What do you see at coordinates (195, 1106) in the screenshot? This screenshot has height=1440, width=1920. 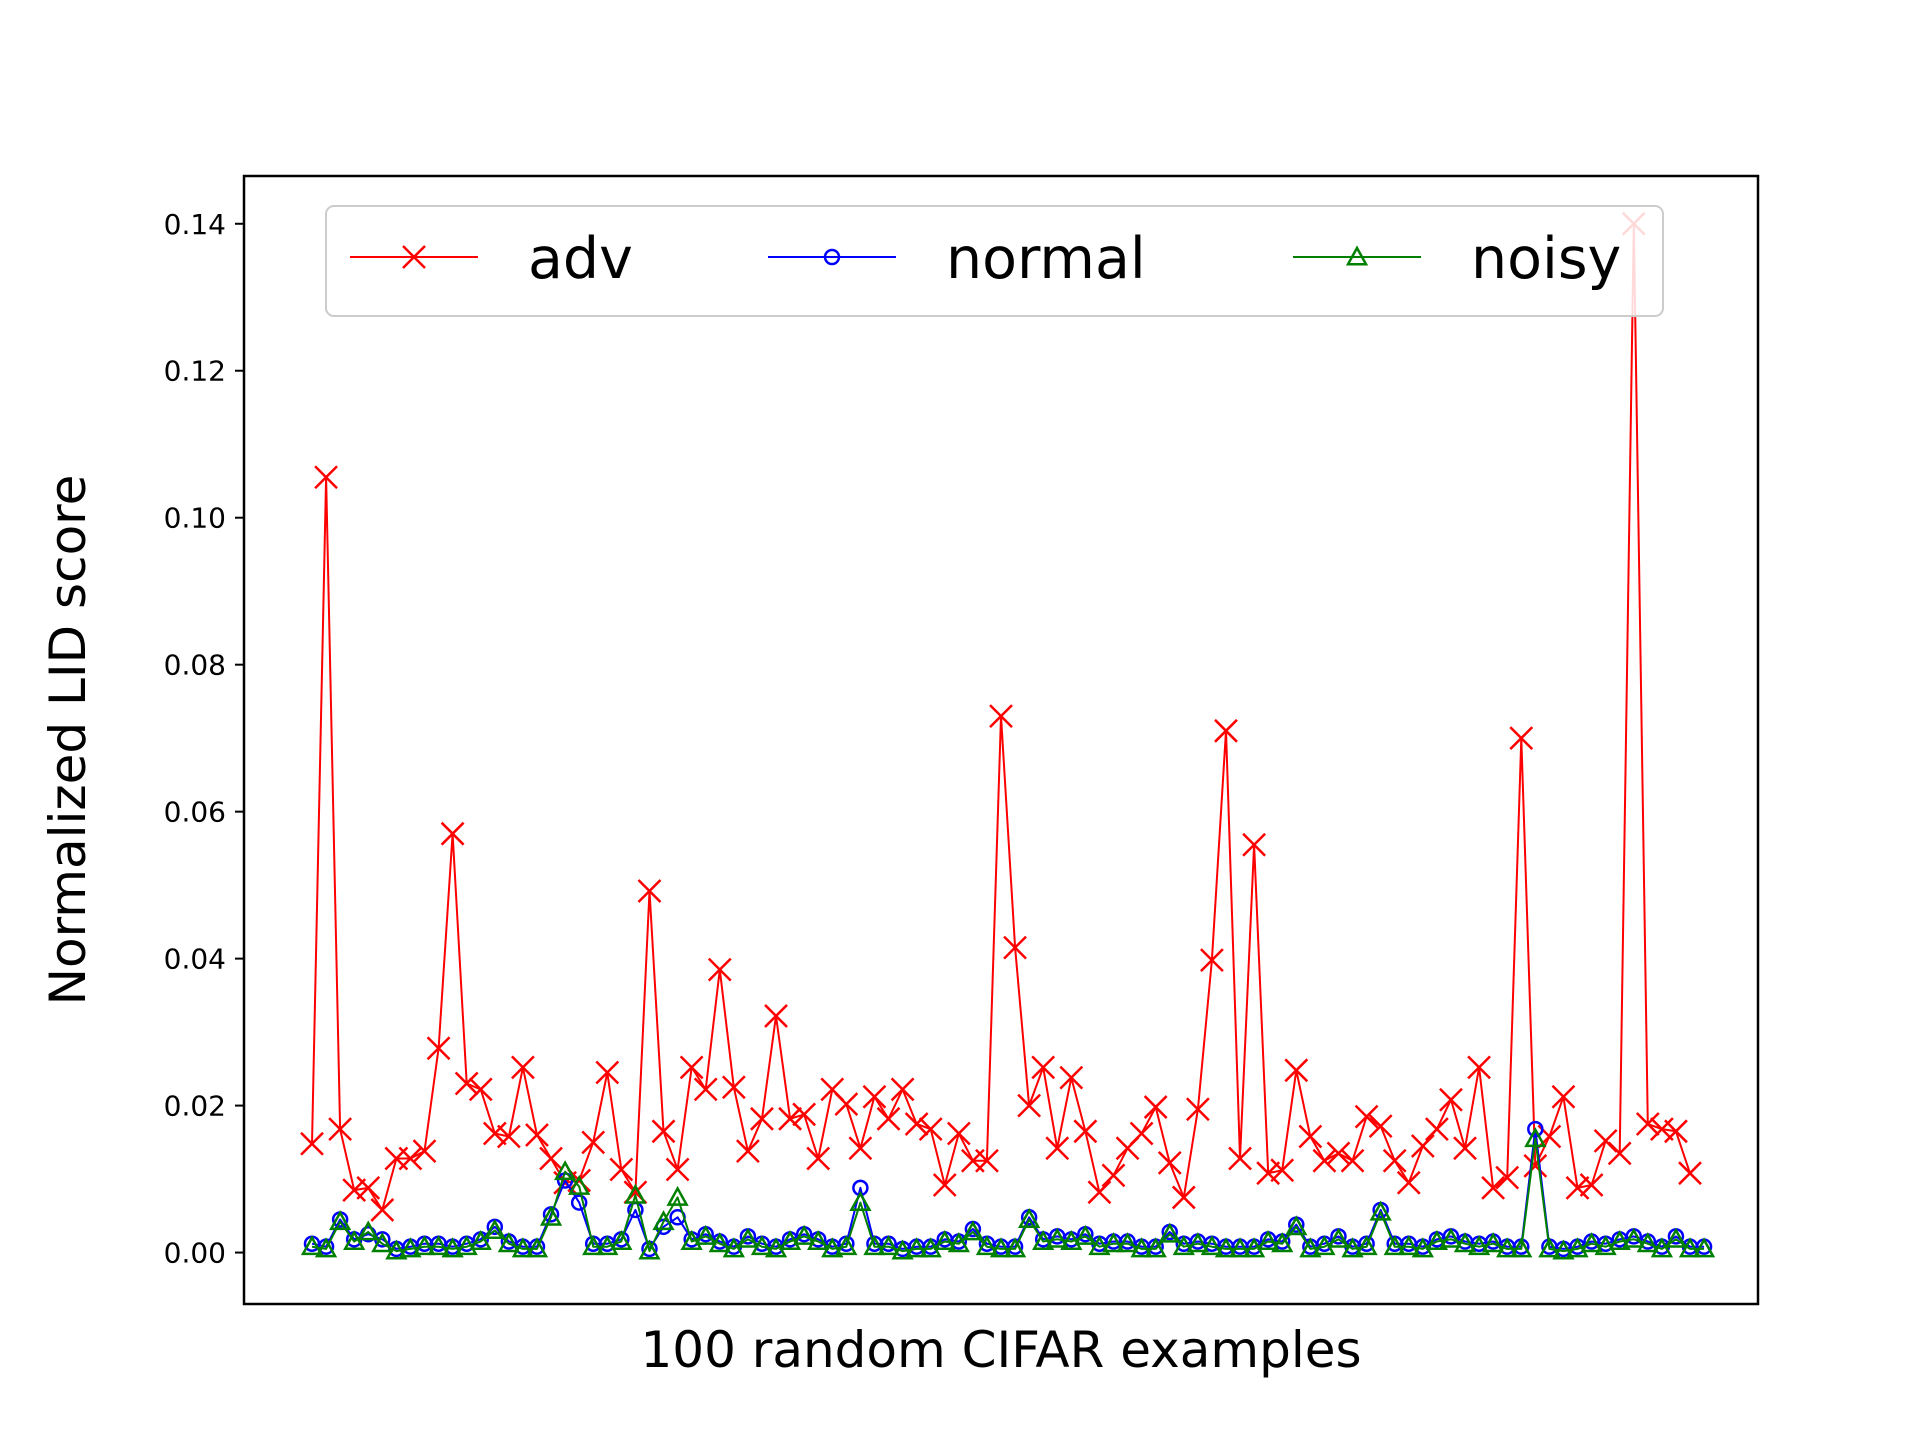 I see `y-tick-label: 0.02` at bounding box center [195, 1106].